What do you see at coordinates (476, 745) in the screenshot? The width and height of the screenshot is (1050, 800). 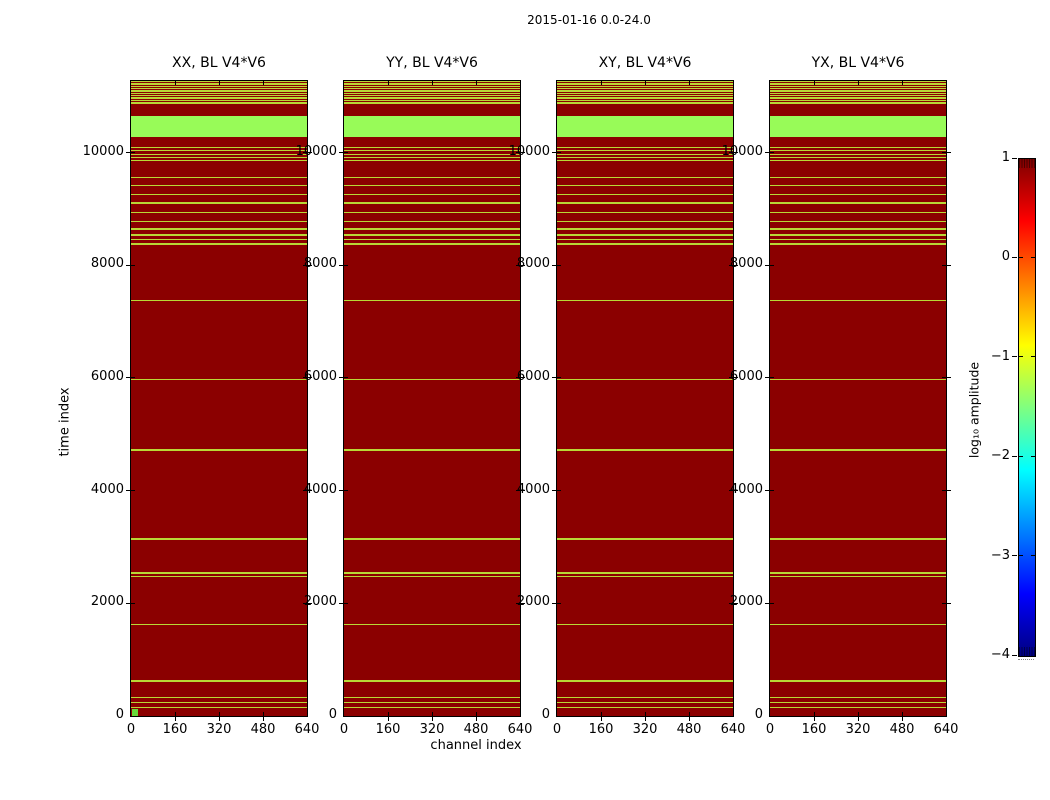 I see `x-axis-label: channel index` at bounding box center [476, 745].